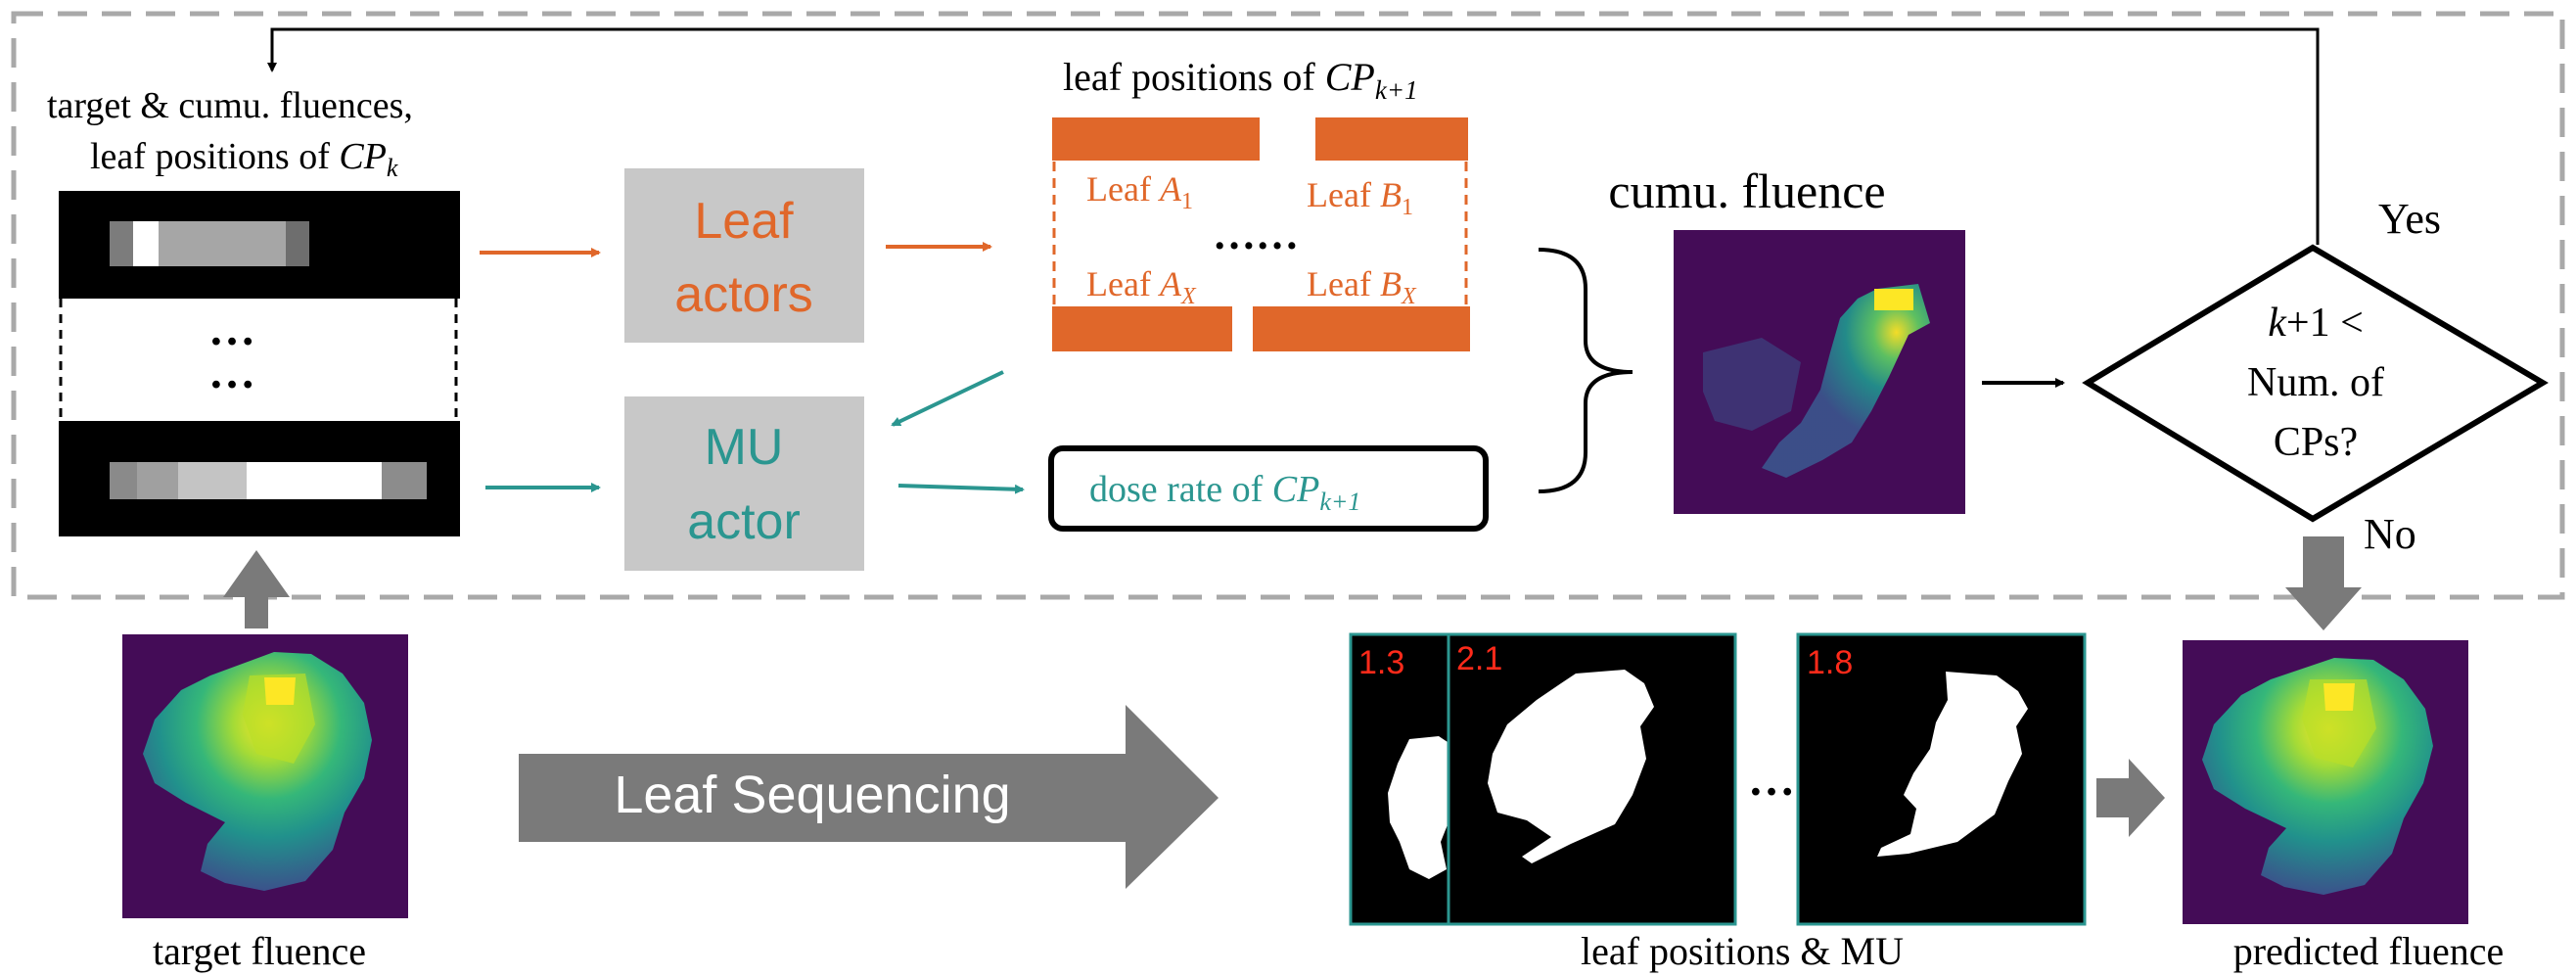  What do you see at coordinates (1401, 779) in the screenshot?
I see `aperture-1: 1.3` at bounding box center [1401, 779].